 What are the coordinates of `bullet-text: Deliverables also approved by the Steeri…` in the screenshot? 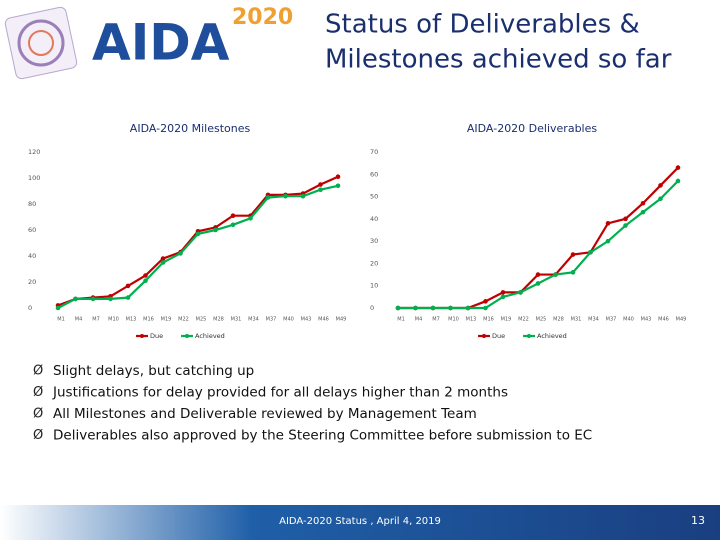 It's located at (322, 436).